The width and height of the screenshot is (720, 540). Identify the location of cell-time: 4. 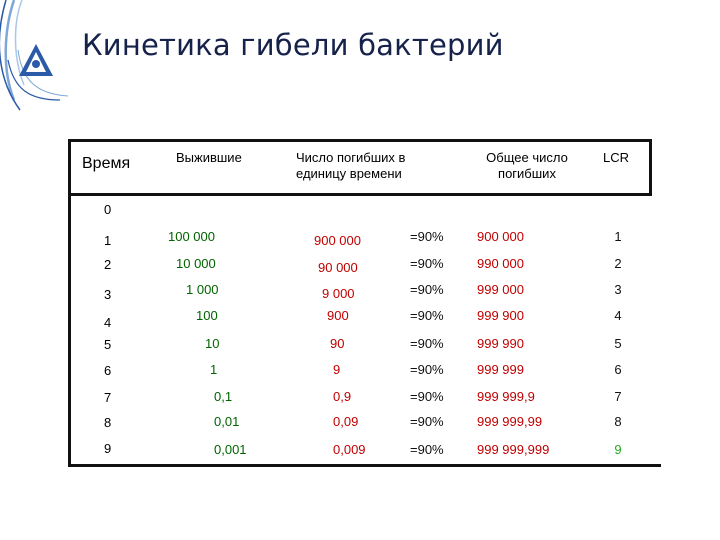
(108, 322).